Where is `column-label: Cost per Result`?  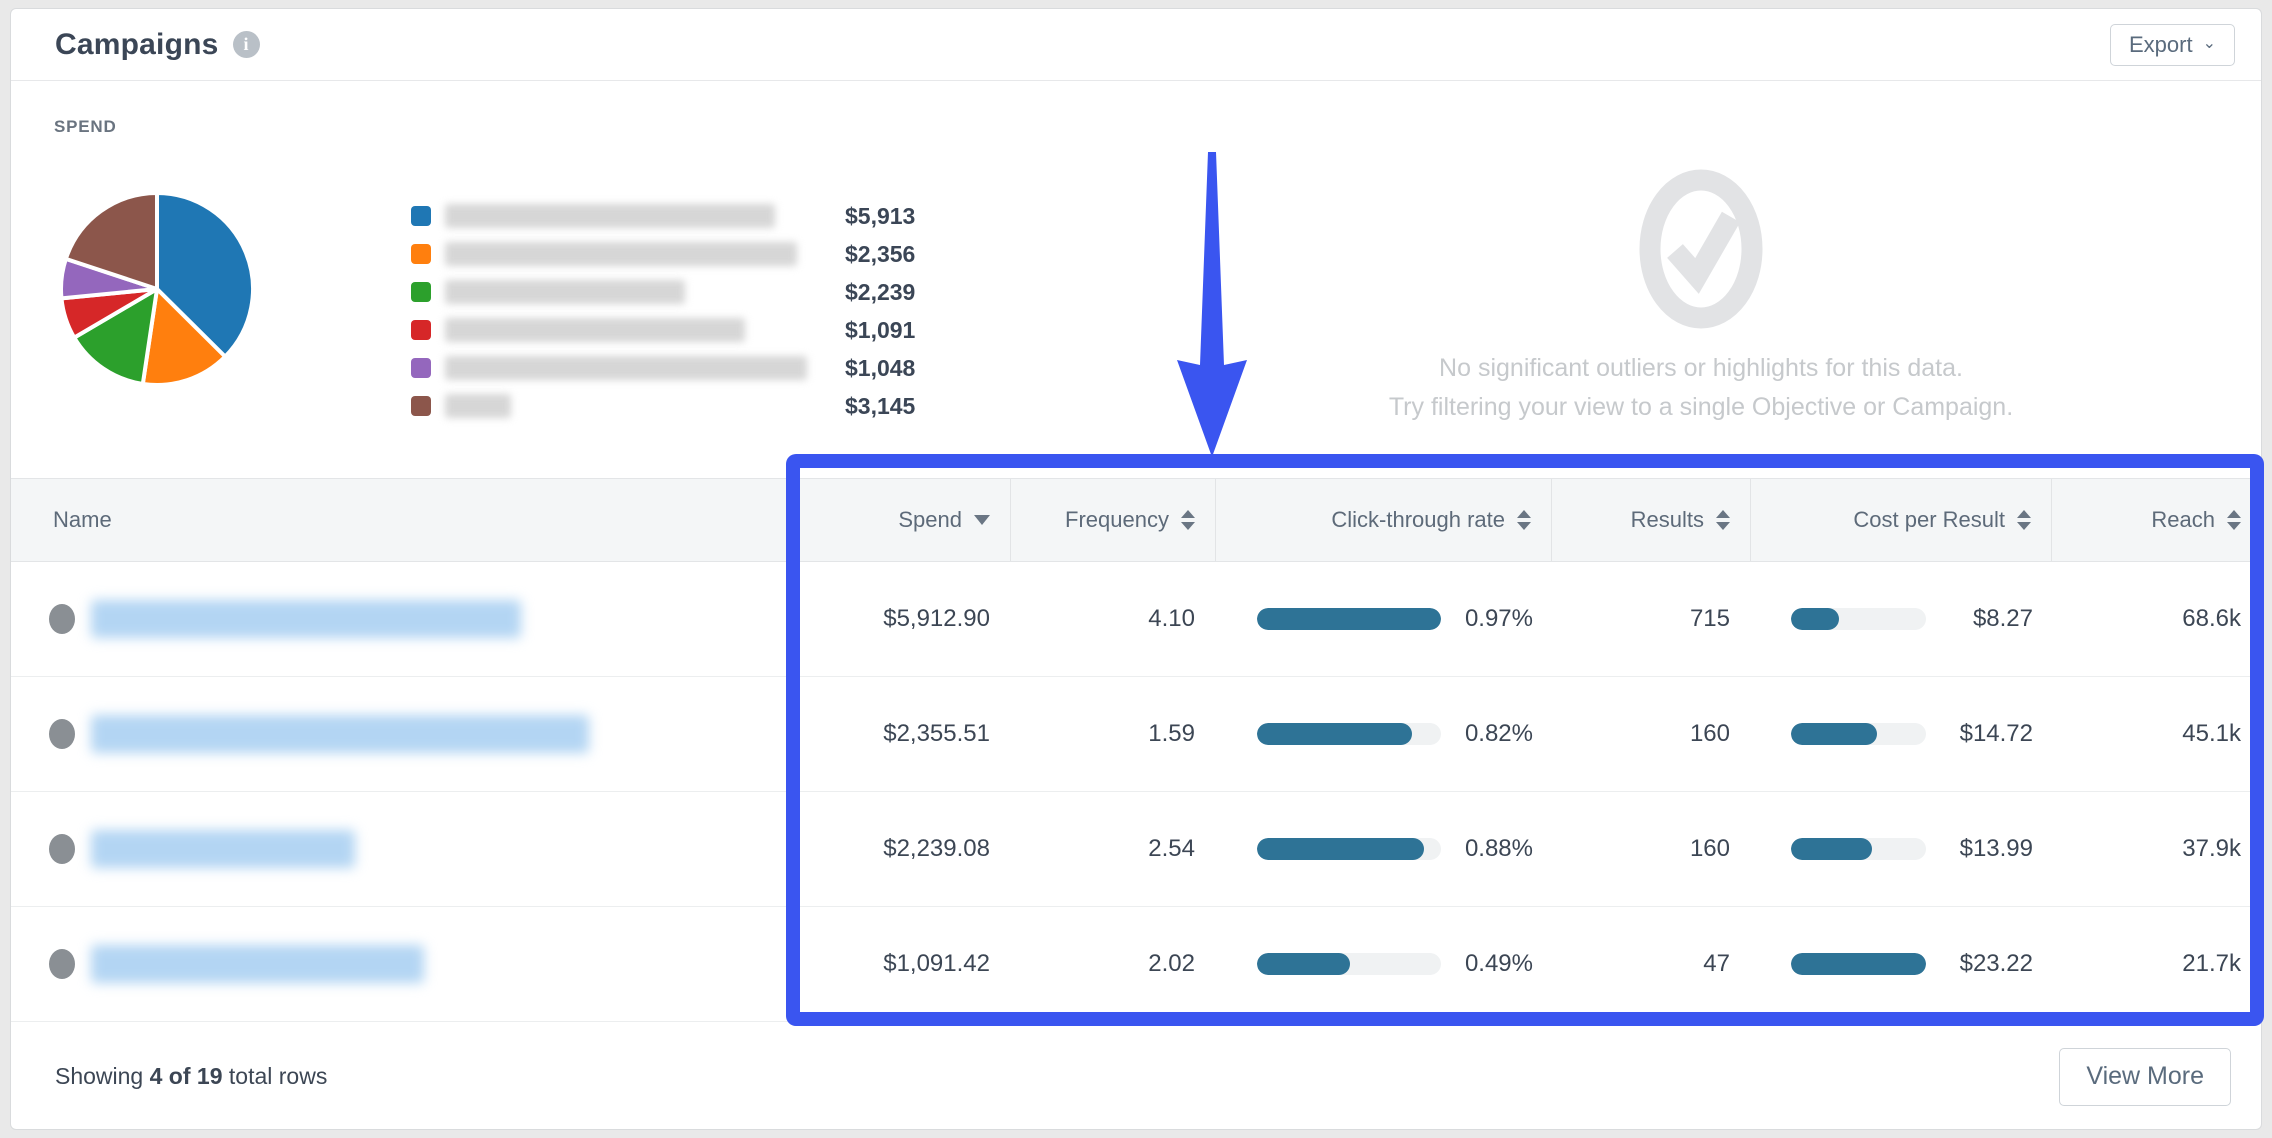 column-label: Cost per Result is located at coordinates (1929, 519).